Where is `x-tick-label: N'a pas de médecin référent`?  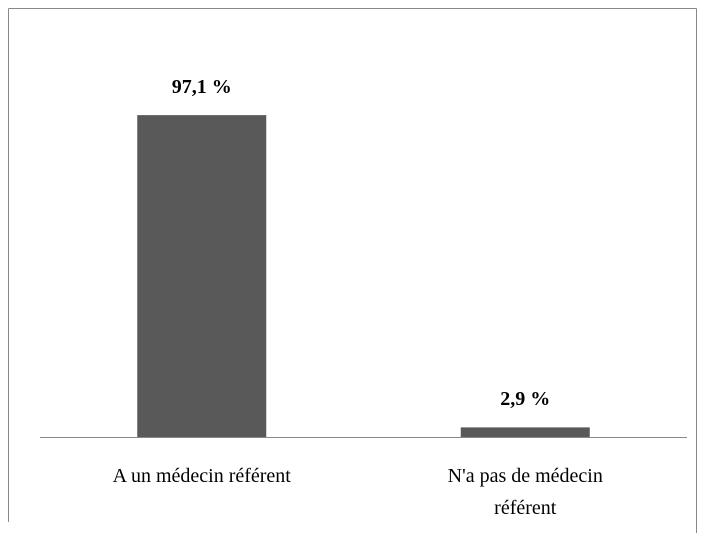 x-tick-label: N'a pas de médecin référent is located at coordinates (525, 492).